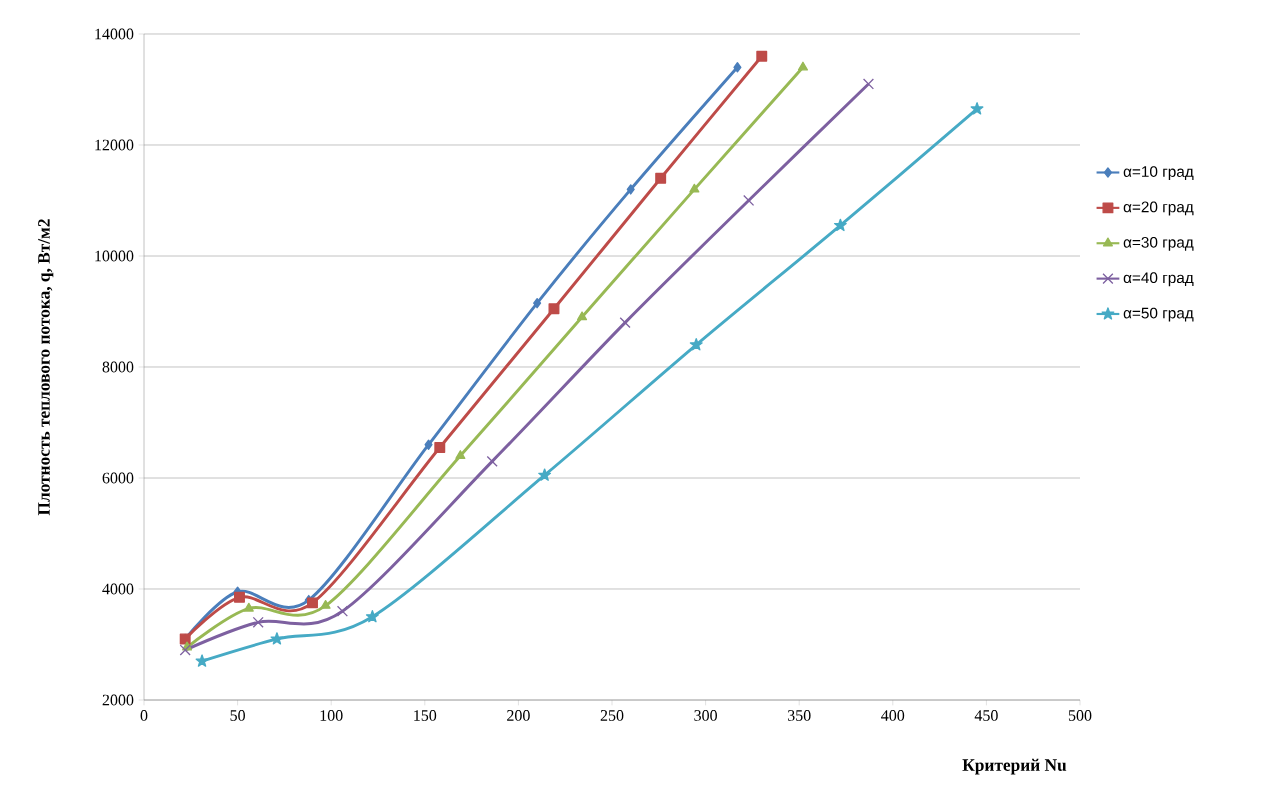  I want to click on y-tick-label: 14000, so click(114, 34).